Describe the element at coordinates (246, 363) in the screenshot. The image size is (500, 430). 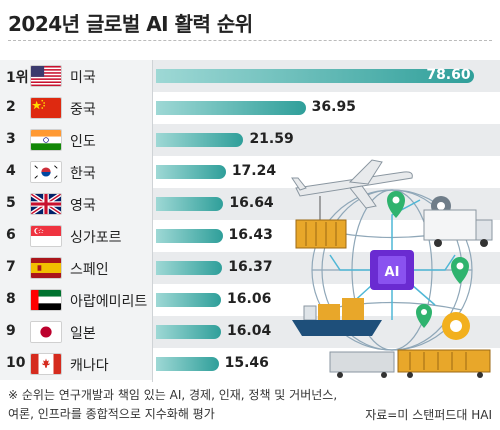
I see `data-label: 15.46` at that location.